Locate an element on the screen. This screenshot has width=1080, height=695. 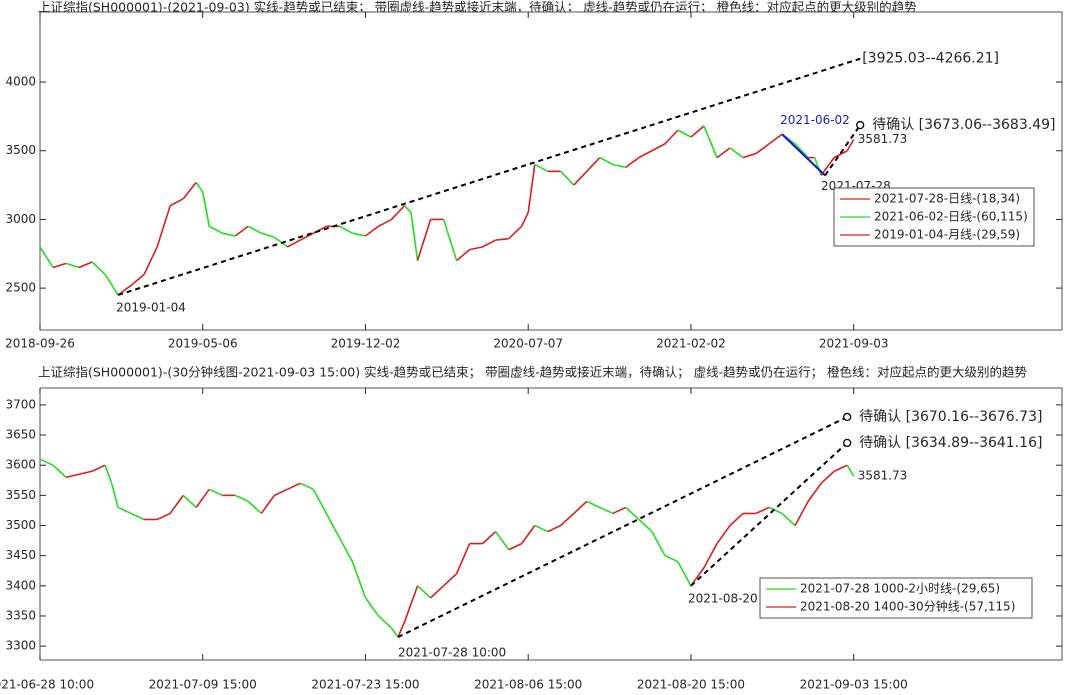
x-tick-label: 2021-02-02 is located at coordinates (691, 344).